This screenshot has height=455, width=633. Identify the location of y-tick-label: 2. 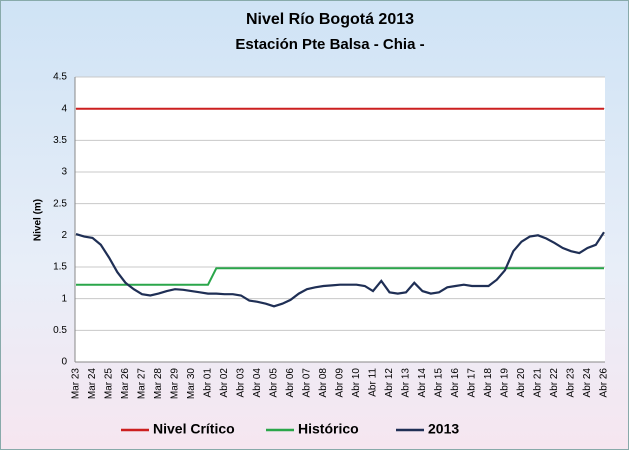
(64, 235).